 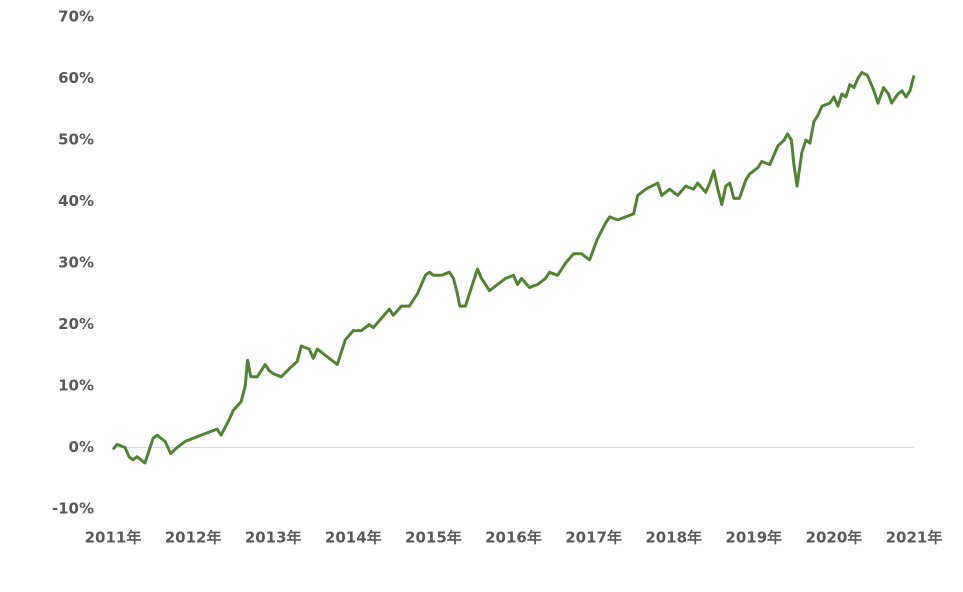 I want to click on y-tick-label: 50%, so click(x=76, y=140).